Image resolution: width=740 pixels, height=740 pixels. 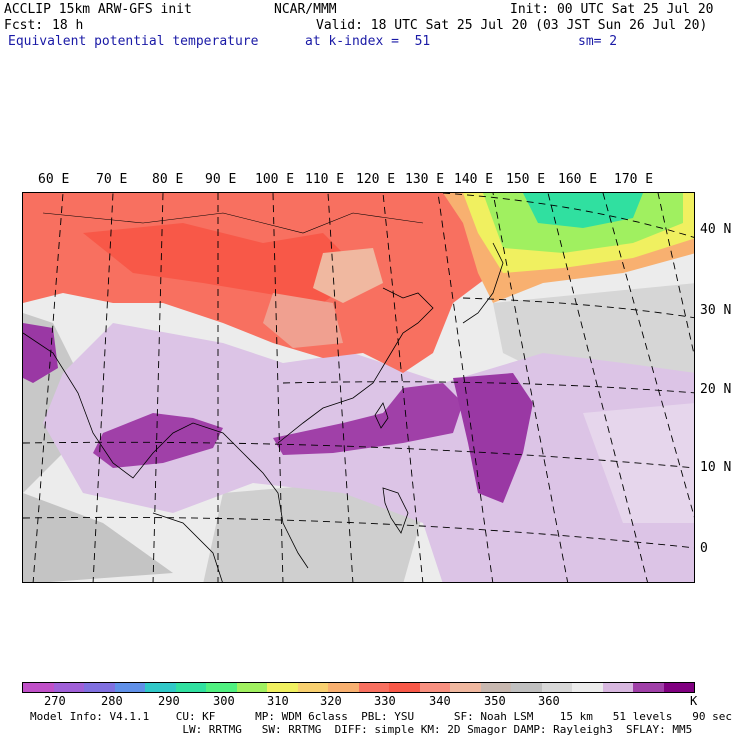 I want to click on lon-label: 110 E, so click(x=325, y=179).